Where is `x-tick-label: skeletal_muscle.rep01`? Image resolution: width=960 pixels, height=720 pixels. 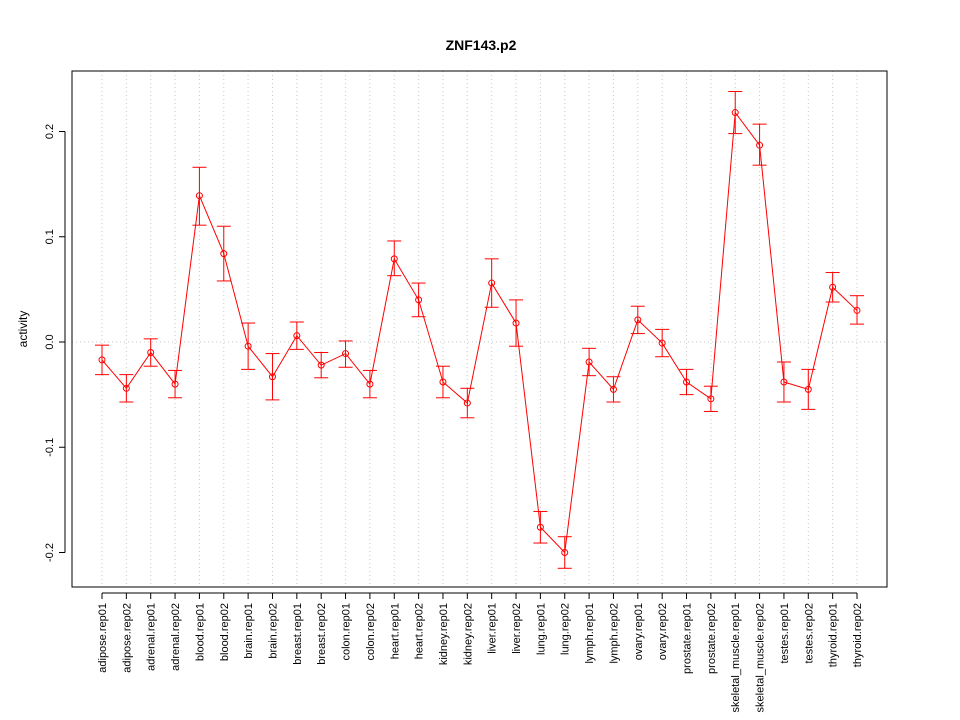
x-tick-label: skeletal_muscle.rep01 is located at coordinates (736, 657).